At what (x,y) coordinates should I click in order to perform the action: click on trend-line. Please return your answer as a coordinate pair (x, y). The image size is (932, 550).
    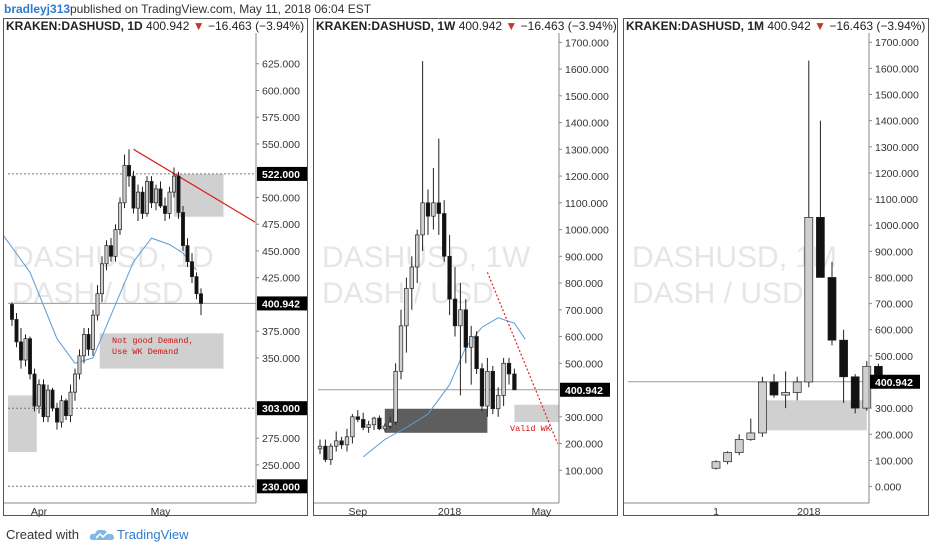
    Looking at the image, I should click on (522, 358).